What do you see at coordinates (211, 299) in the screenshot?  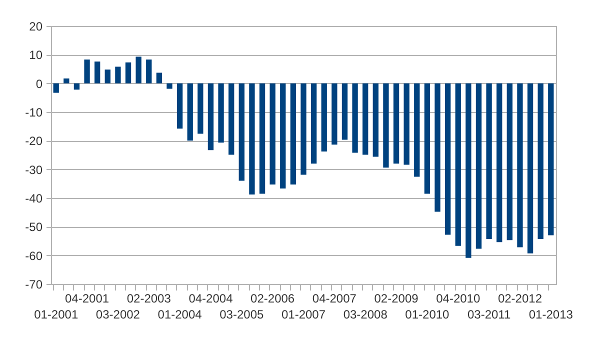 I see `x-tick-label: 04-2004` at bounding box center [211, 299].